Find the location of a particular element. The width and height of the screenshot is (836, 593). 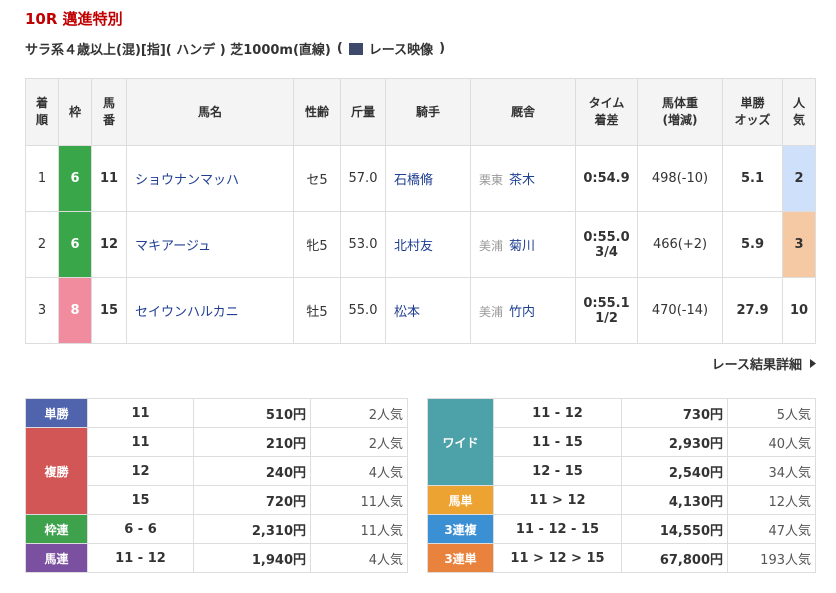

body-weight: 498(-10) is located at coordinates (680, 178).